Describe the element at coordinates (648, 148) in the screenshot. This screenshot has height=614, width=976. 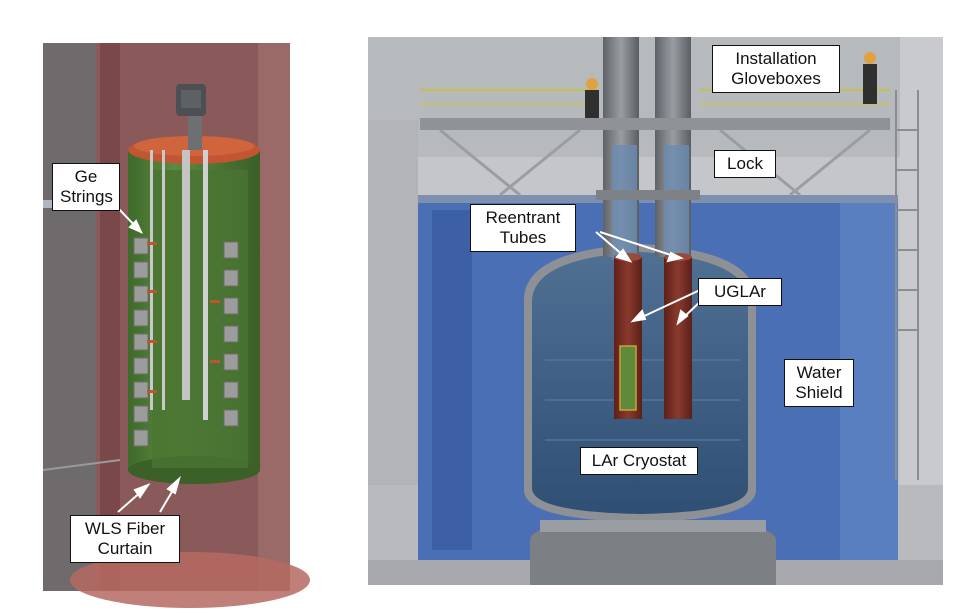
I see `access-shafts` at that location.